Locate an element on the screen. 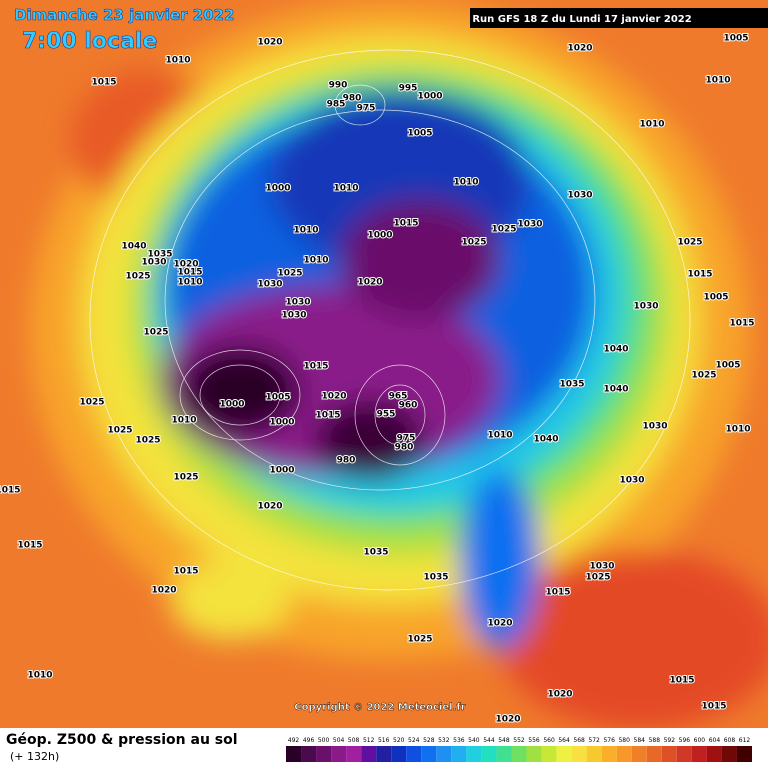 This screenshot has width=768, height=768. colorbar-label: 608 is located at coordinates (730, 740).